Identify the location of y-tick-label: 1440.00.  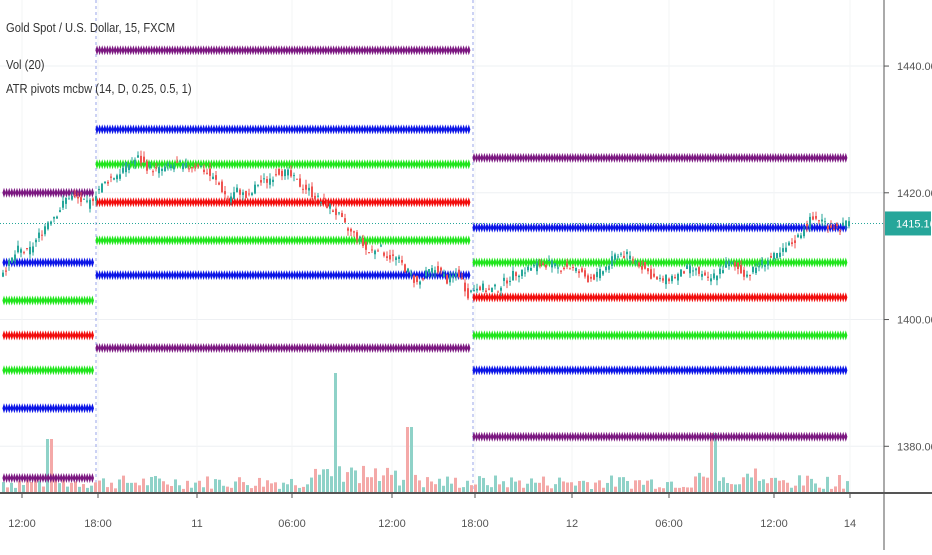
(914, 67).